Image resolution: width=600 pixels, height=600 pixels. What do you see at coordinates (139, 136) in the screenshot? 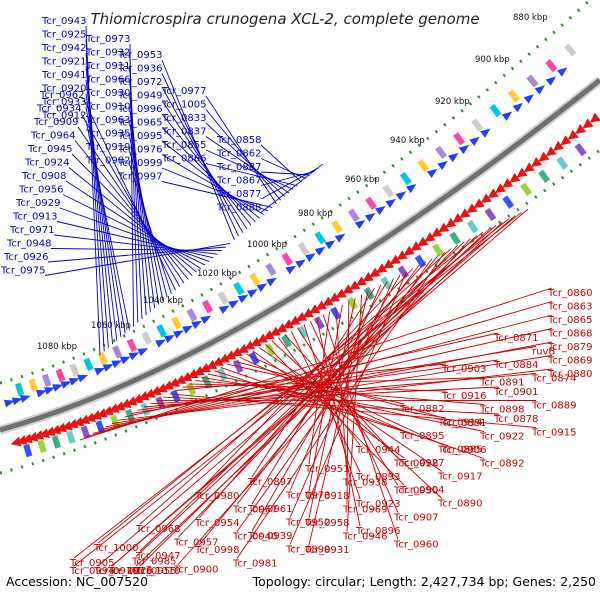
I see `gene-label: Tcr_0995` at bounding box center [139, 136].